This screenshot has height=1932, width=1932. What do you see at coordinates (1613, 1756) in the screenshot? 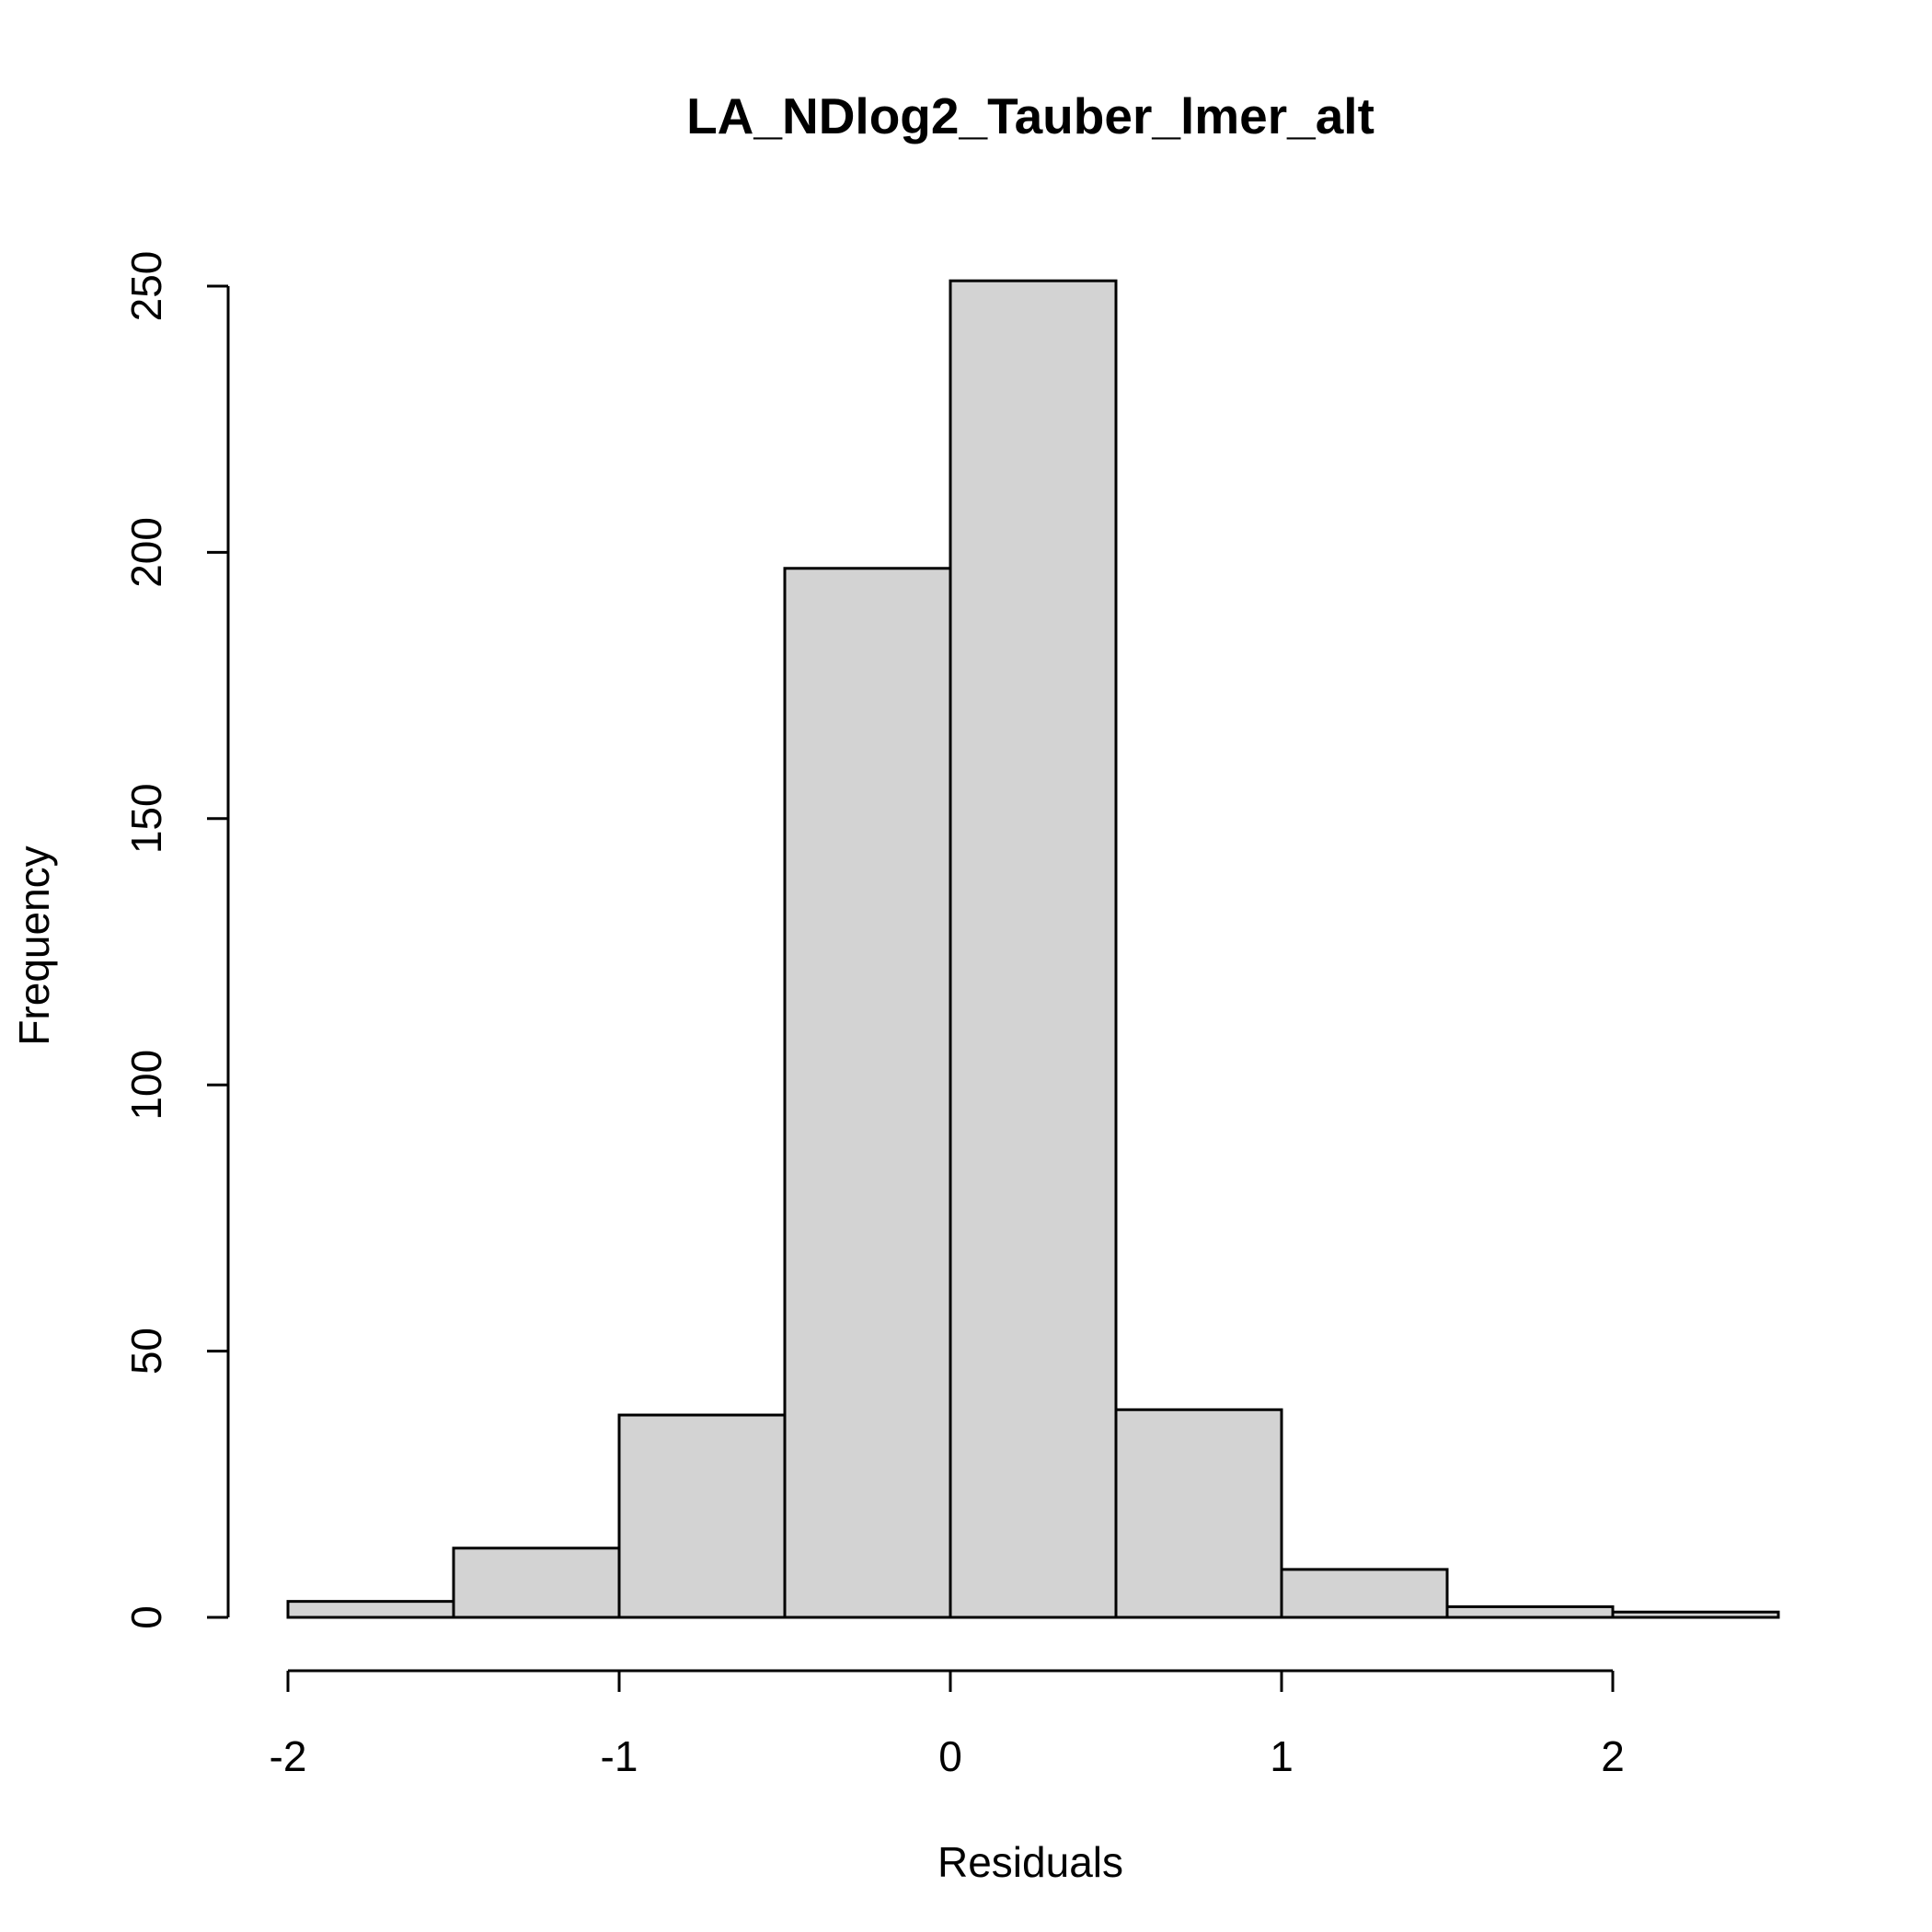
I see `x-tick-label-4: 2` at bounding box center [1613, 1756].